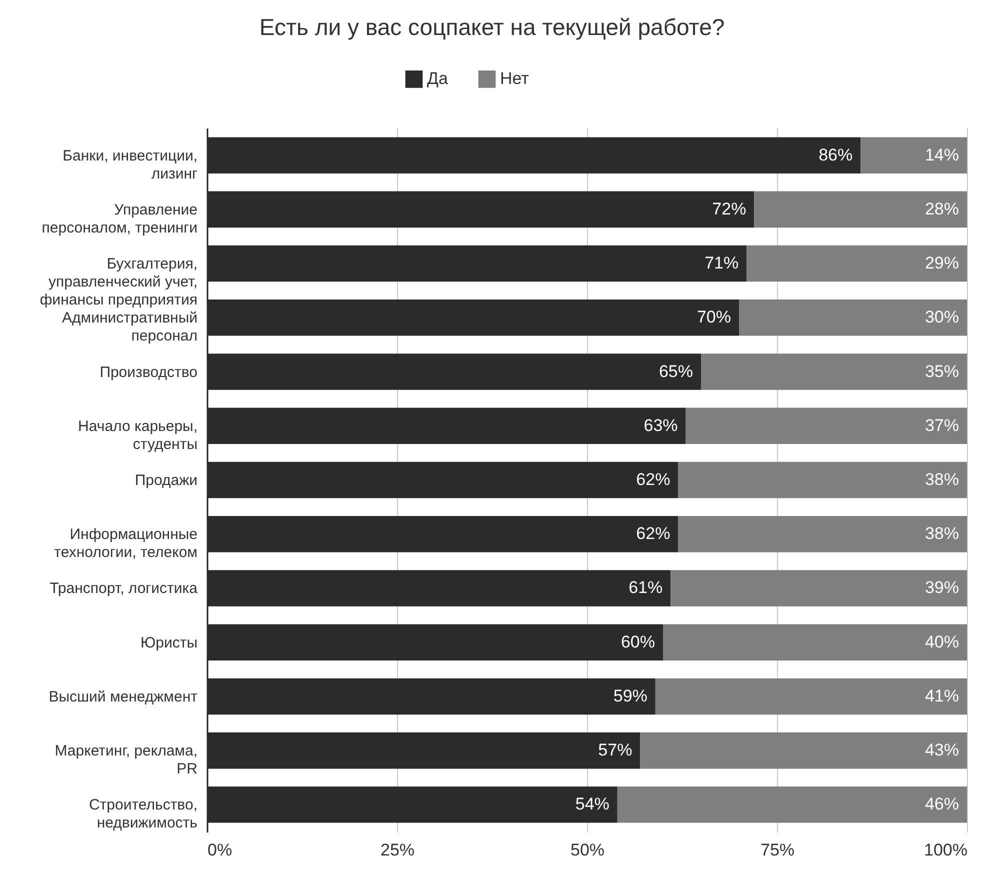  Describe the element at coordinates (143, 814) in the screenshot. I see `y-tick-label: Строительство, недвижимость` at that location.